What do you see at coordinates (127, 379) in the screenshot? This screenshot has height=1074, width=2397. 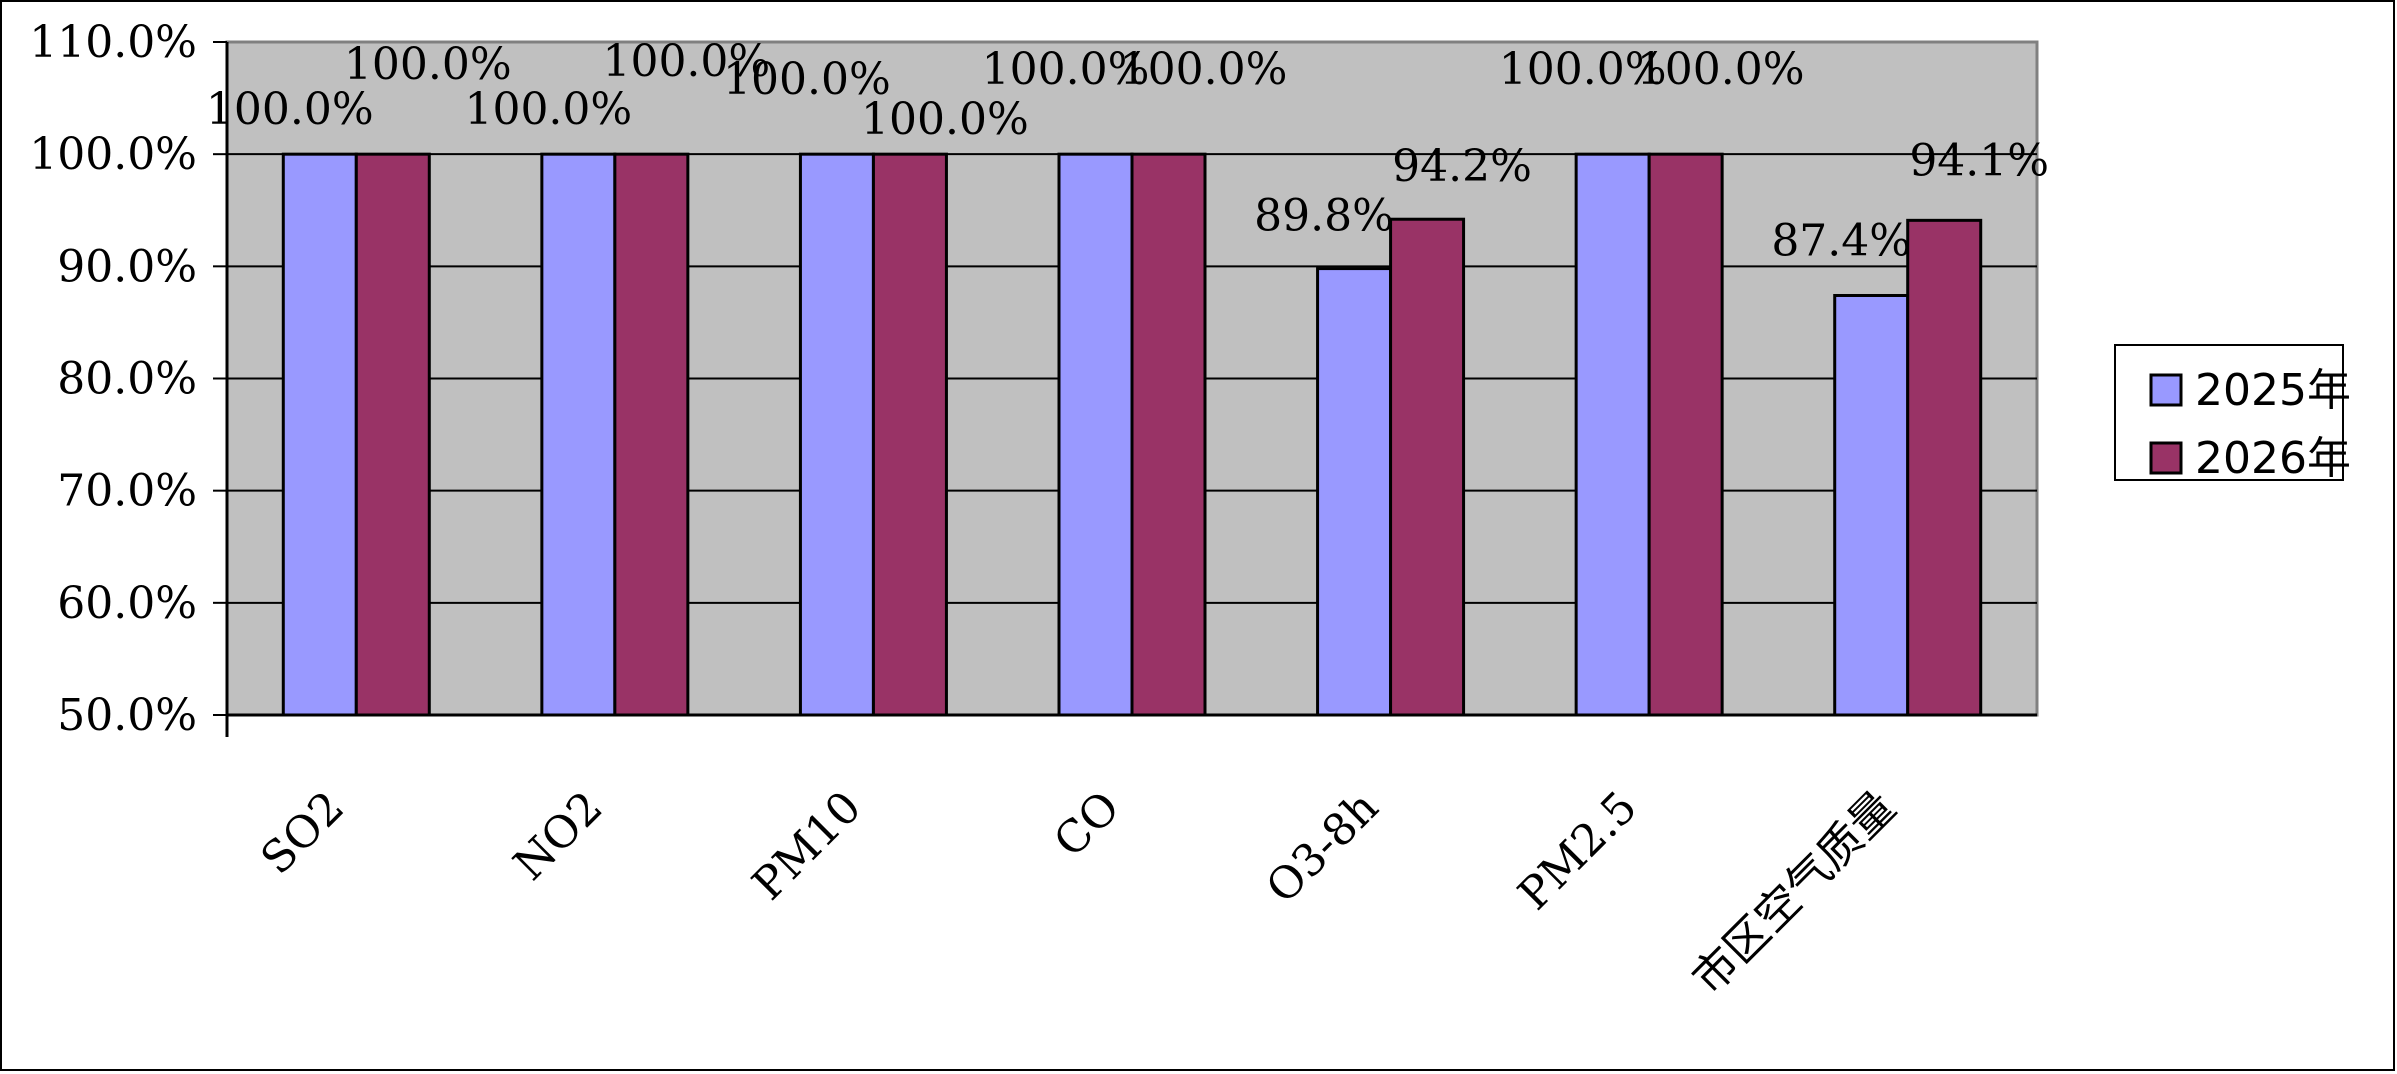 I see `y-tick-label: 80.0%` at bounding box center [127, 379].